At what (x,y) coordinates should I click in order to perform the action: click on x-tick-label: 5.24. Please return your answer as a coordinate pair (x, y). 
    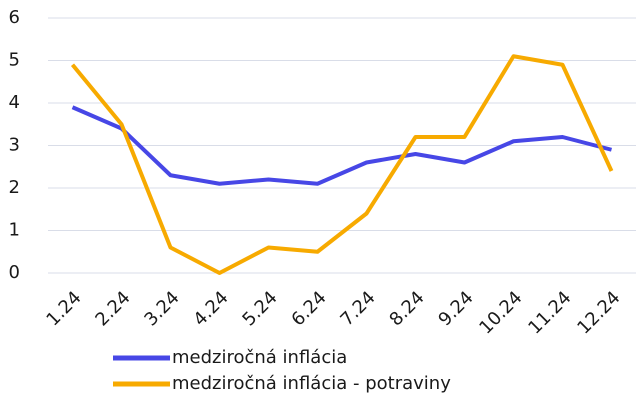
    Looking at the image, I should click on (259, 308).